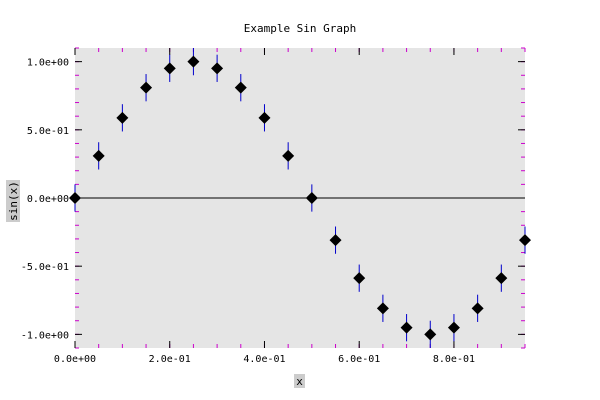  Describe the element at coordinates (300, 28) in the screenshot. I see `chart-title: Example Sin Graph` at that location.